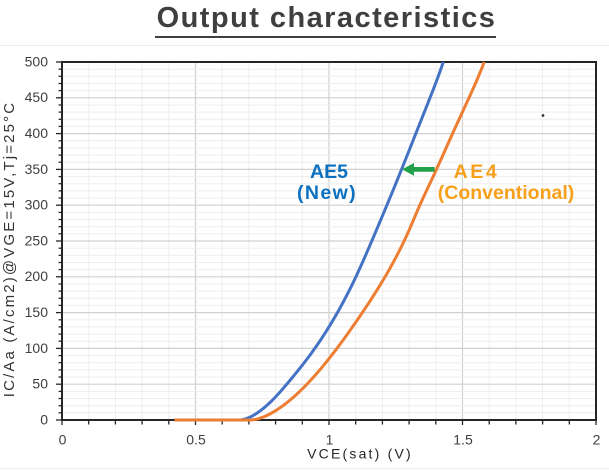 This screenshot has height=470, width=609. I want to click on svg-text: 1.5, so click(463, 440).